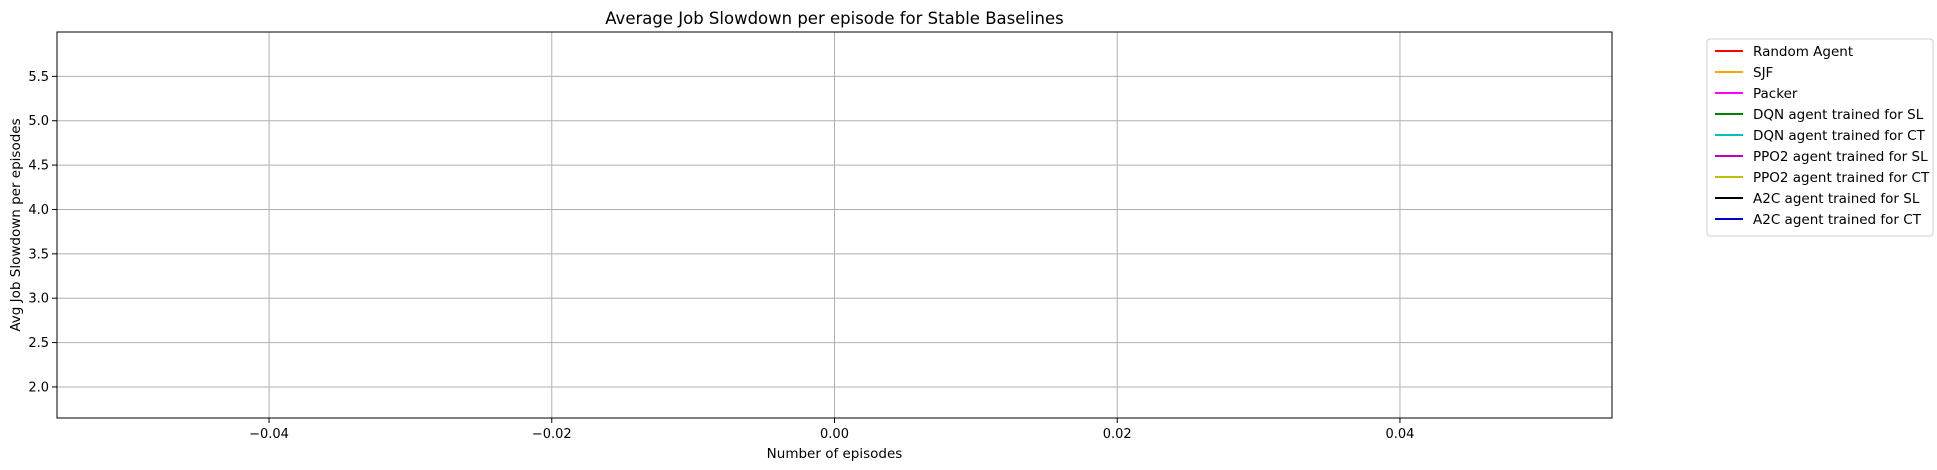 The width and height of the screenshot is (1937, 470). What do you see at coordinates (38, 254) in the screenshot?
I see `y-tick-label: 3.5` at bounding box center [38, 254].